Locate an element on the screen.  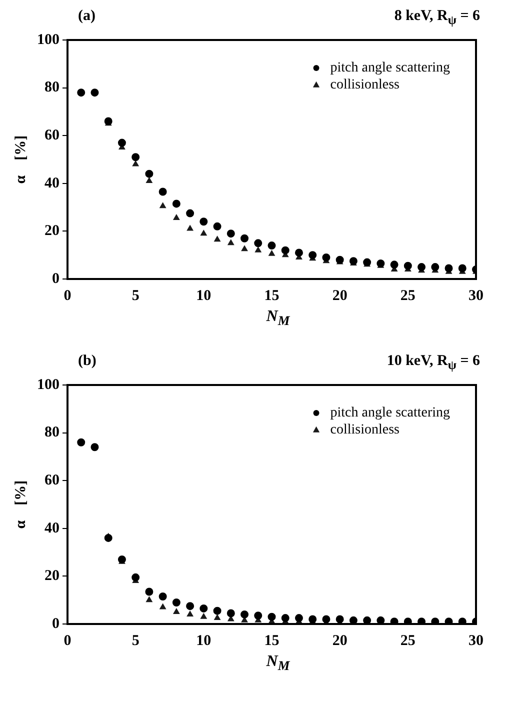
chart-title: (a) is located at coordinates (87, 17).